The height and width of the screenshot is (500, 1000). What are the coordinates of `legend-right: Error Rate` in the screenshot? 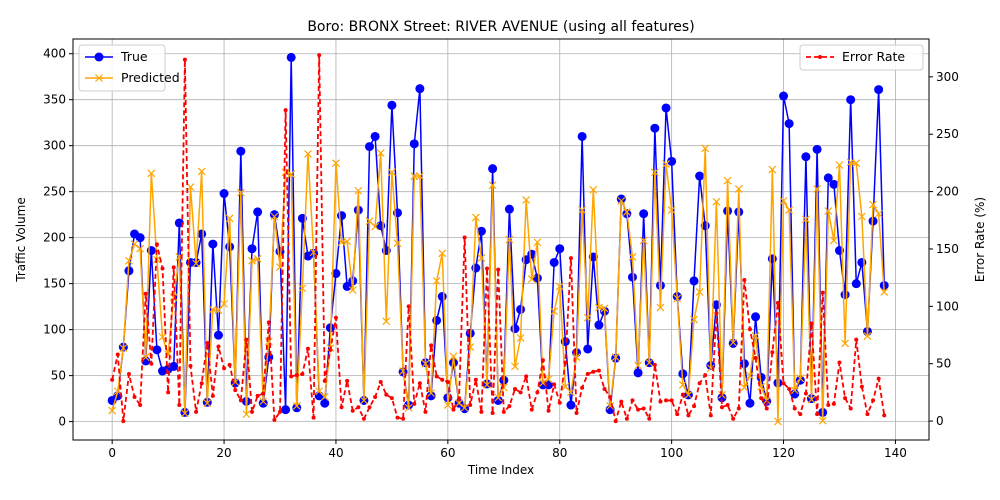 It's located at (861, 57).